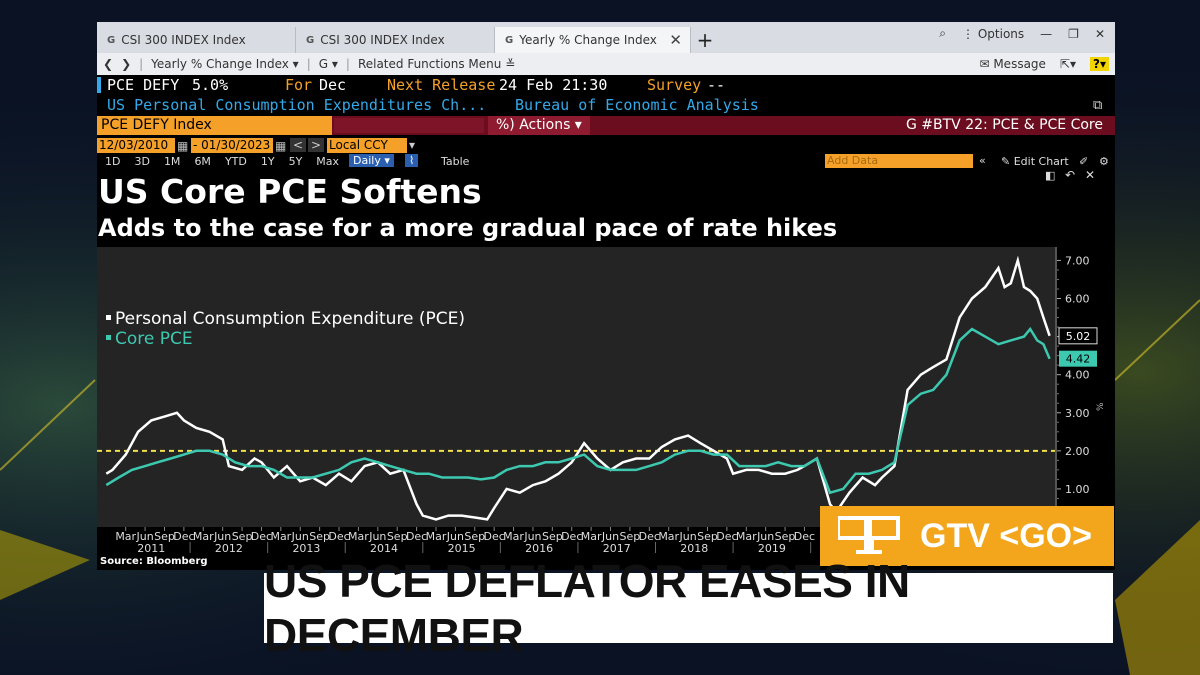  What do you see at coordinates (196, 40) in the screenshot?
I see `tab-csi300-1: G CSI 300 INDEX Index` at bounding box center [196, 40].